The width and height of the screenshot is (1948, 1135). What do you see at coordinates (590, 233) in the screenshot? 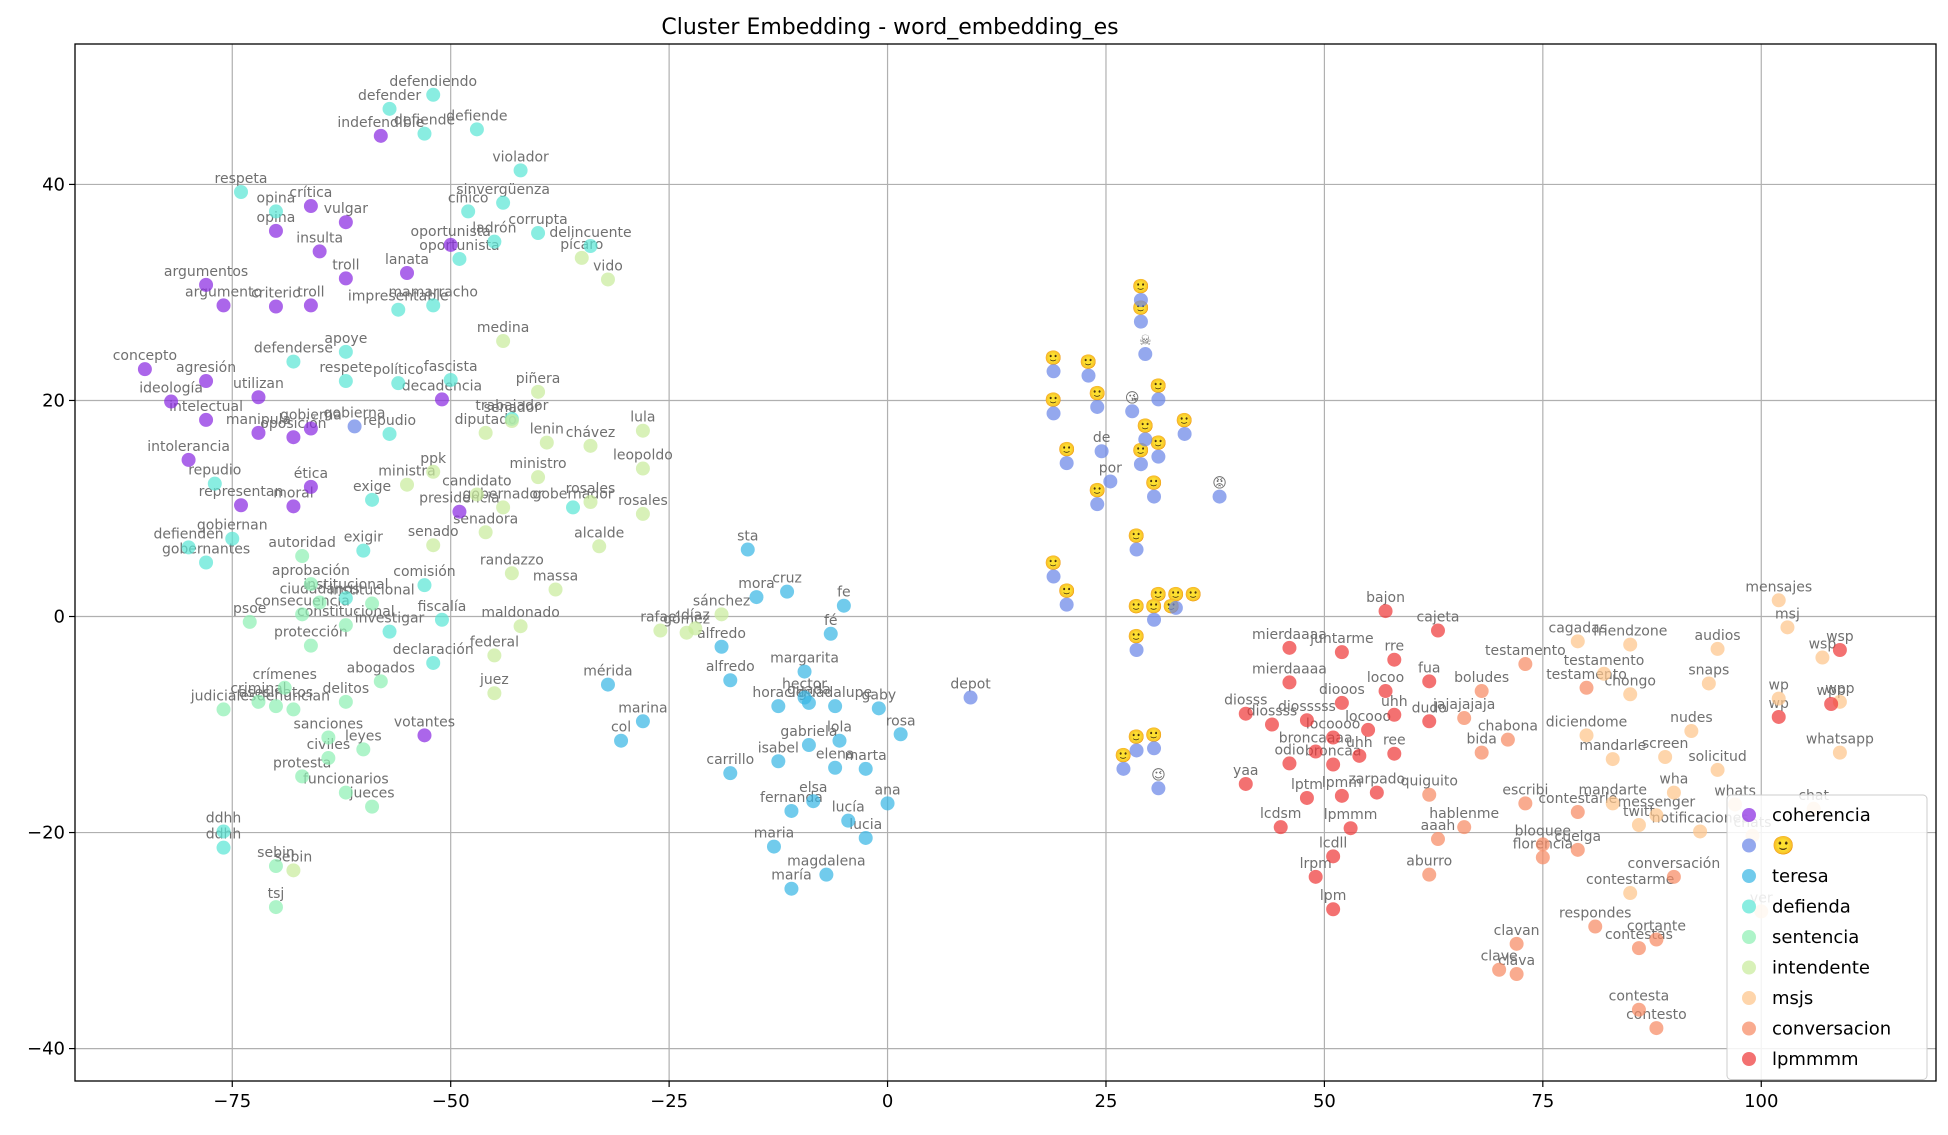
I see `point-label: delincuente` at bounding box center [590, 233].